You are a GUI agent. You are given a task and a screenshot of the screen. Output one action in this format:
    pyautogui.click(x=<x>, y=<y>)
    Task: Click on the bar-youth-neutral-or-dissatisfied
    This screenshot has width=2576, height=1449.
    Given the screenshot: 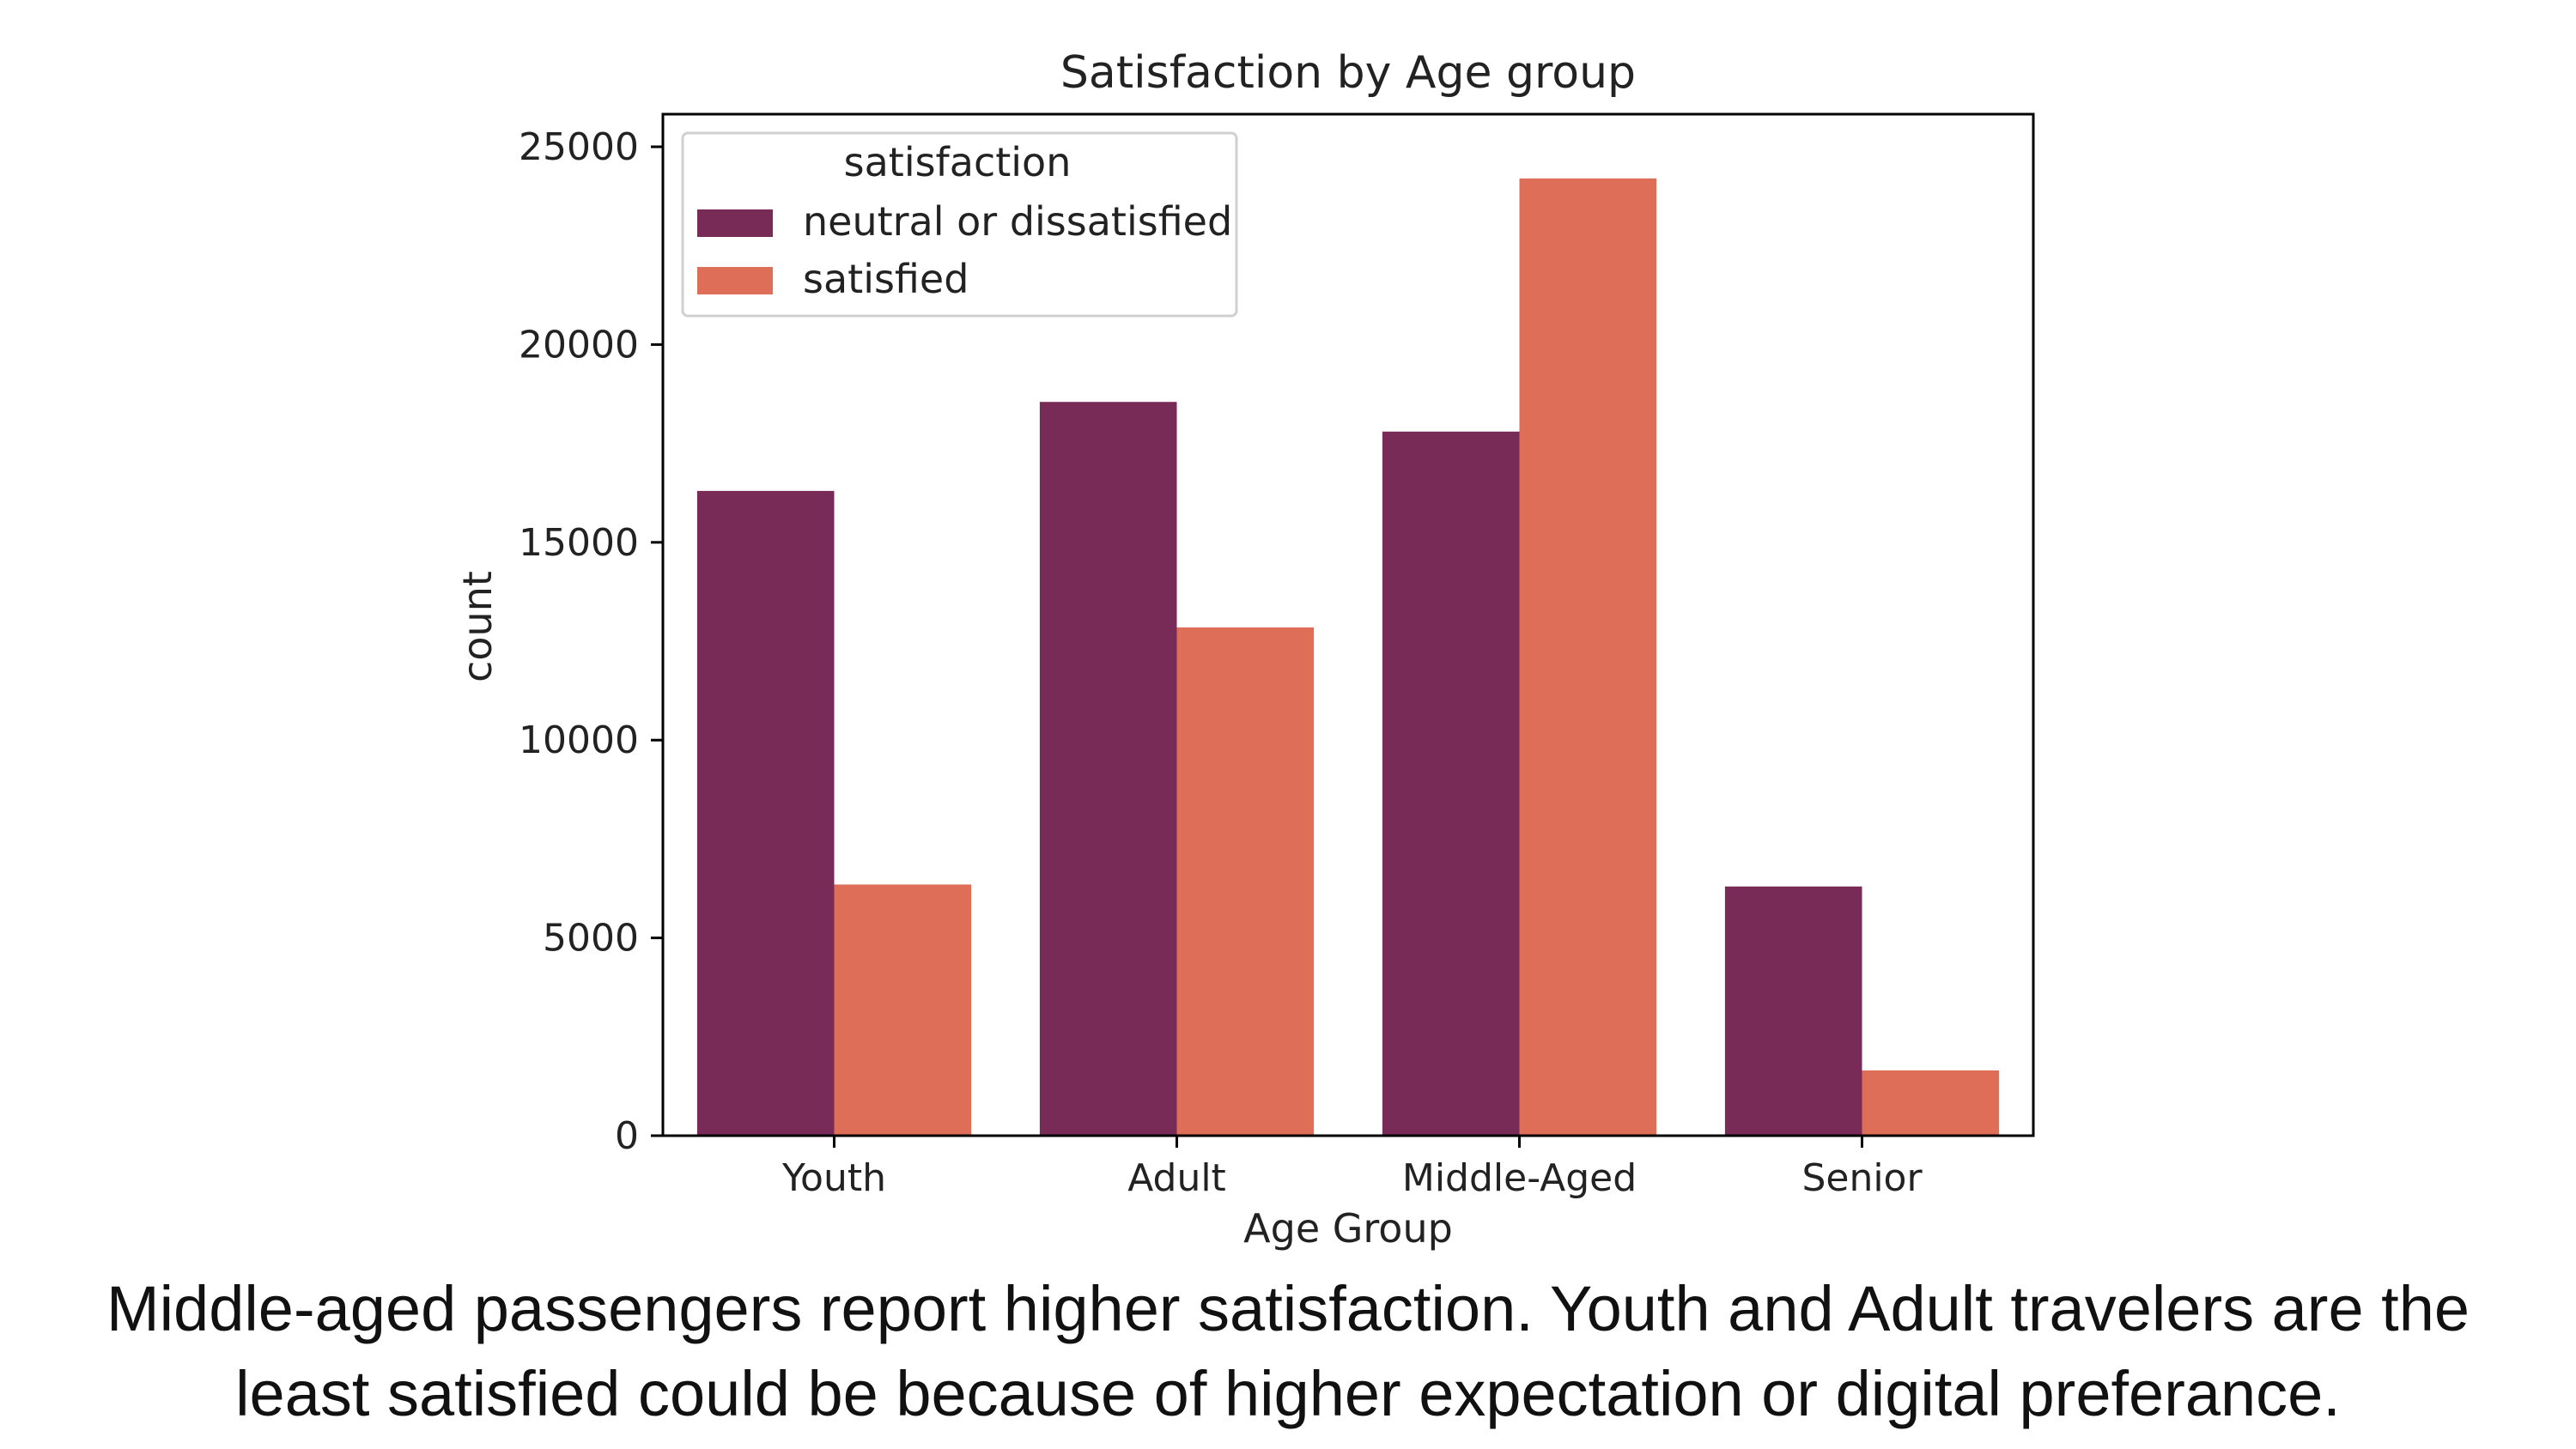 What is the action you would take?
    pyautogui.click(x=766, y=813)
    